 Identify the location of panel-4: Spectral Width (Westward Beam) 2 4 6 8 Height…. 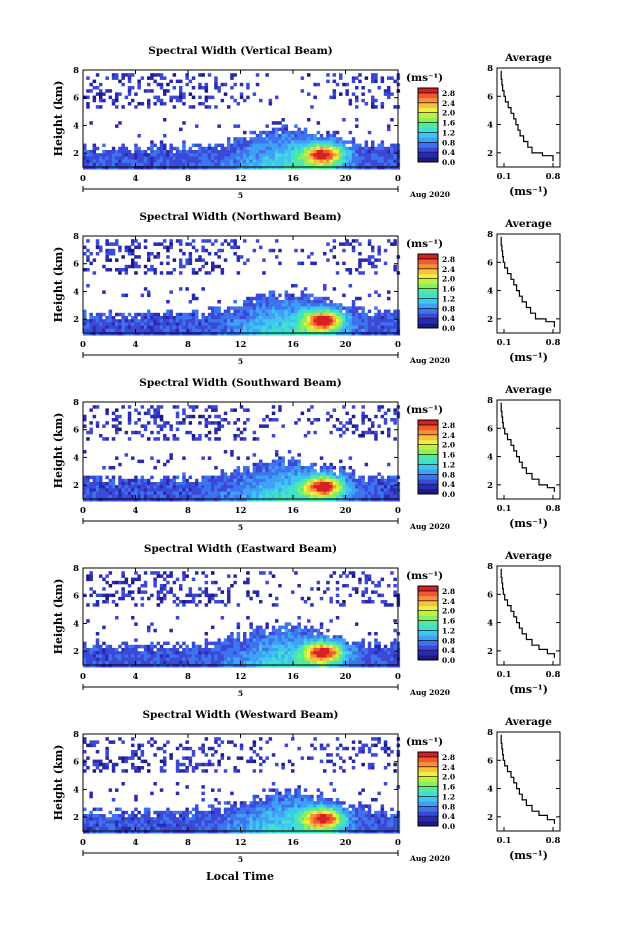
(306, 786).